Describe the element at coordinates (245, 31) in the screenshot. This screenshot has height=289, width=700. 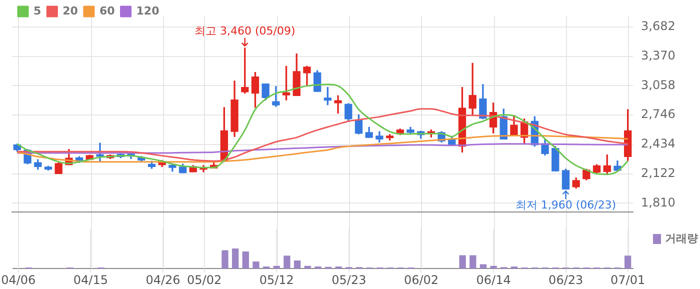
I see `annotation: 최고 3,460 (05/09)` at that location.